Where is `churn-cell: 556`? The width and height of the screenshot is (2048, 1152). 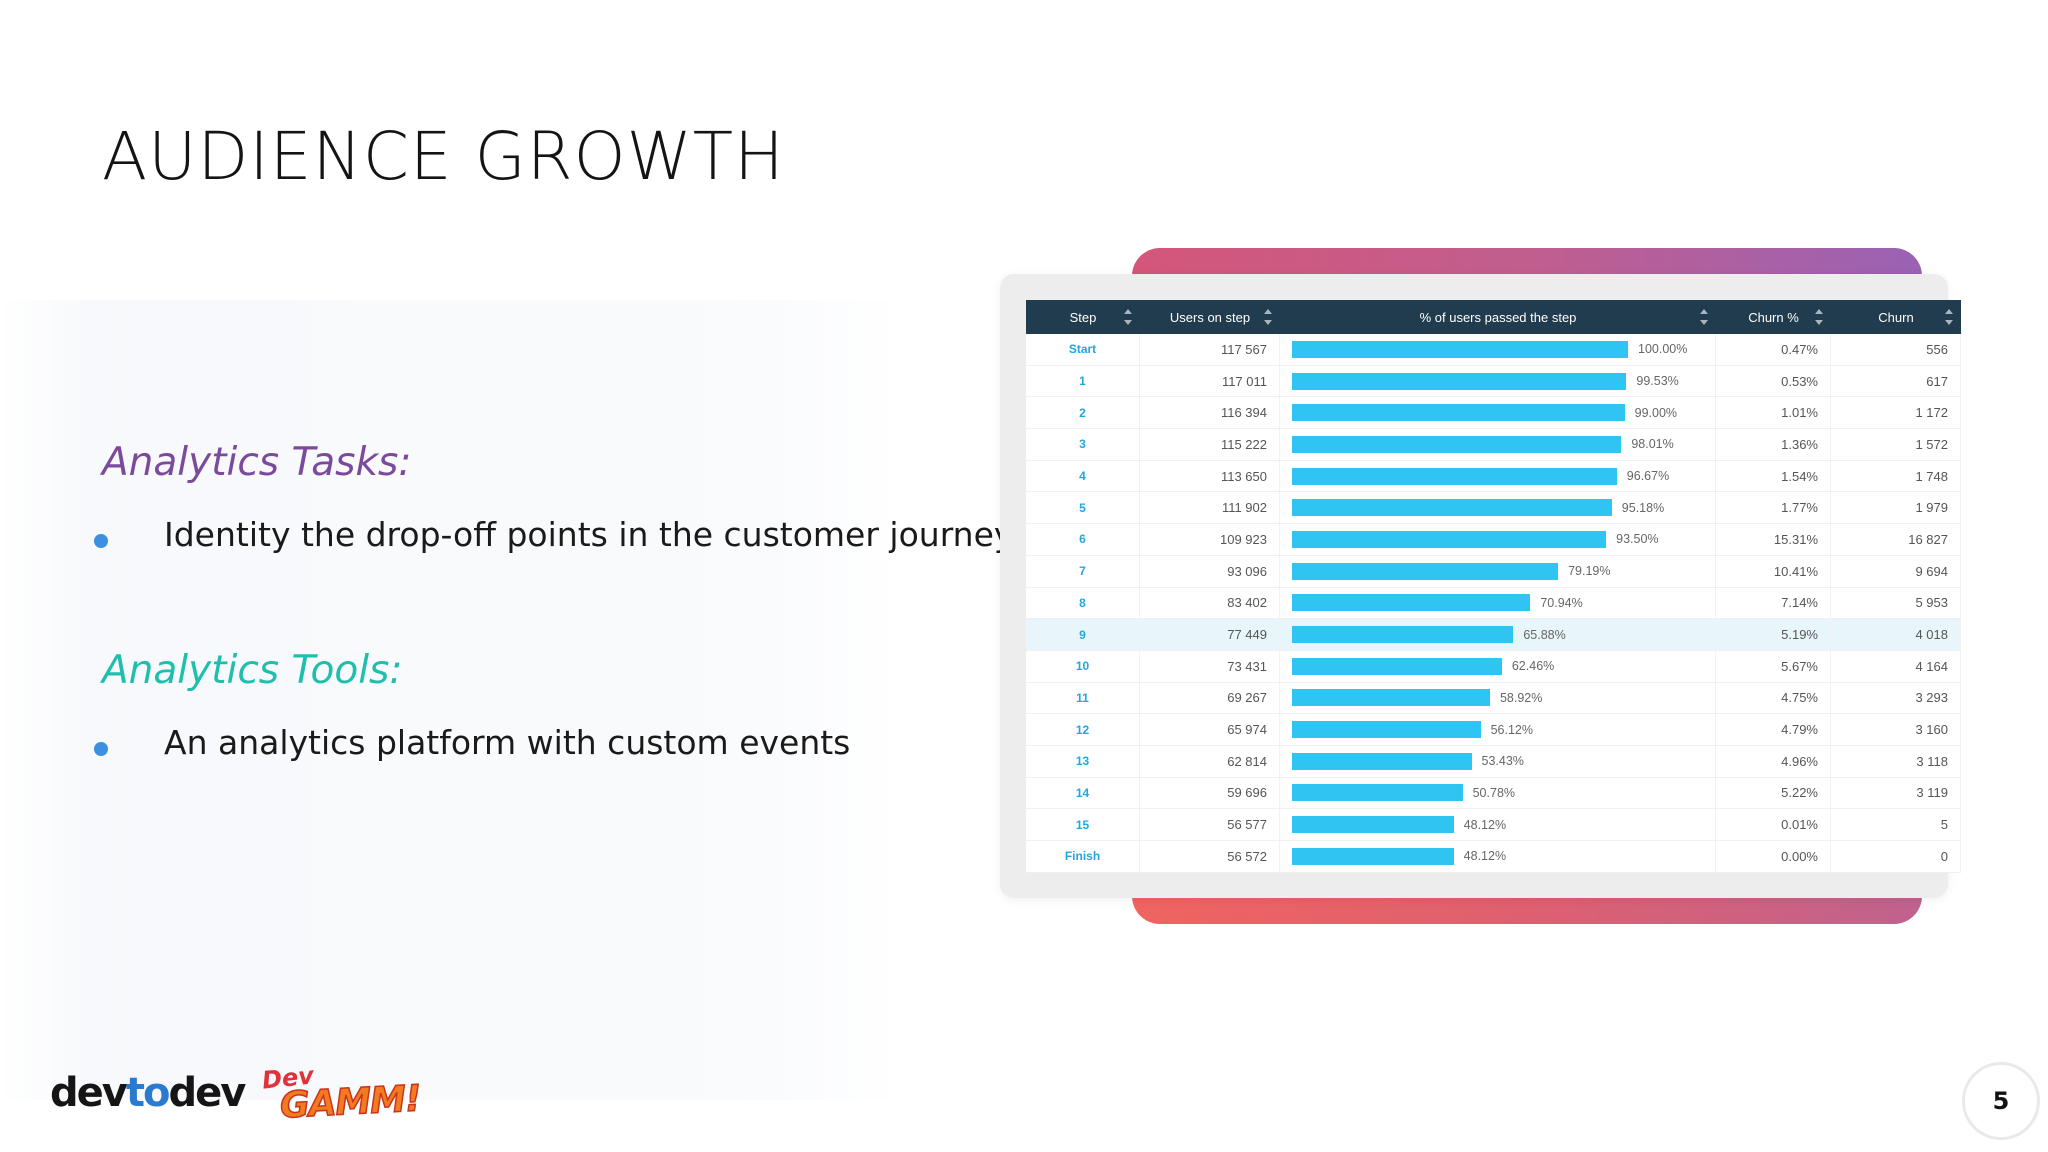 churn-cell: 556 is located at coordinates (1896, 349).